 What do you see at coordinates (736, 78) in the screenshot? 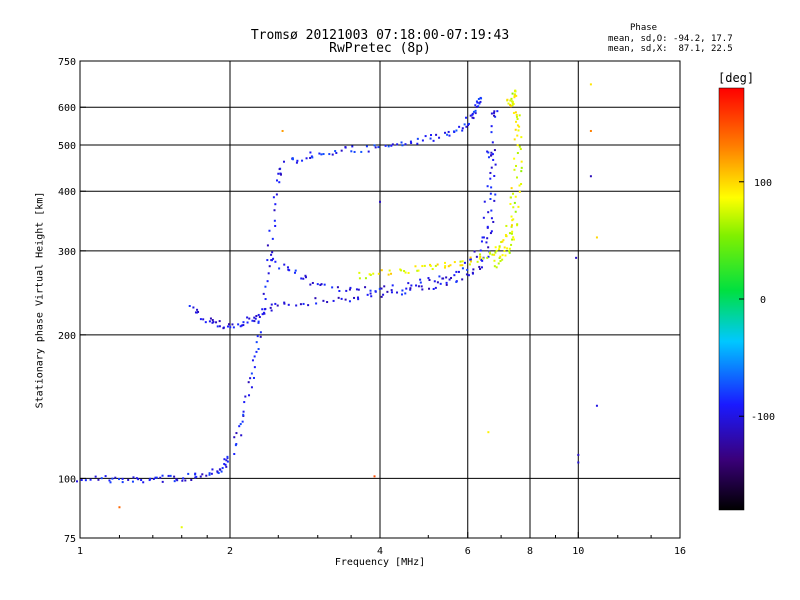
I see `colorbar-unit-label: [deg]` at bounding box center [736, 78].